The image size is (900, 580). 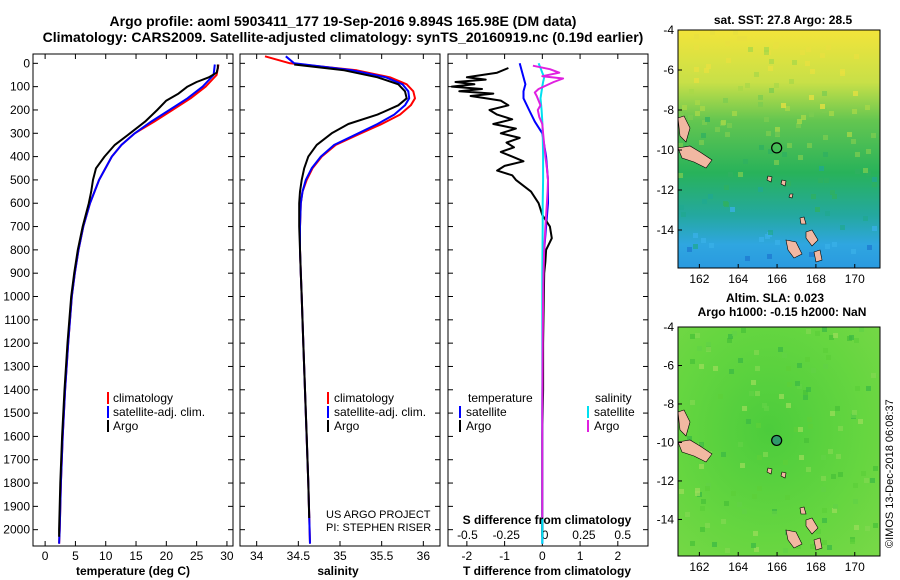 What do you see at coordinates (340, 299) in the screenshot?
I see `salinity-lines` at bounding box center [340, 299].